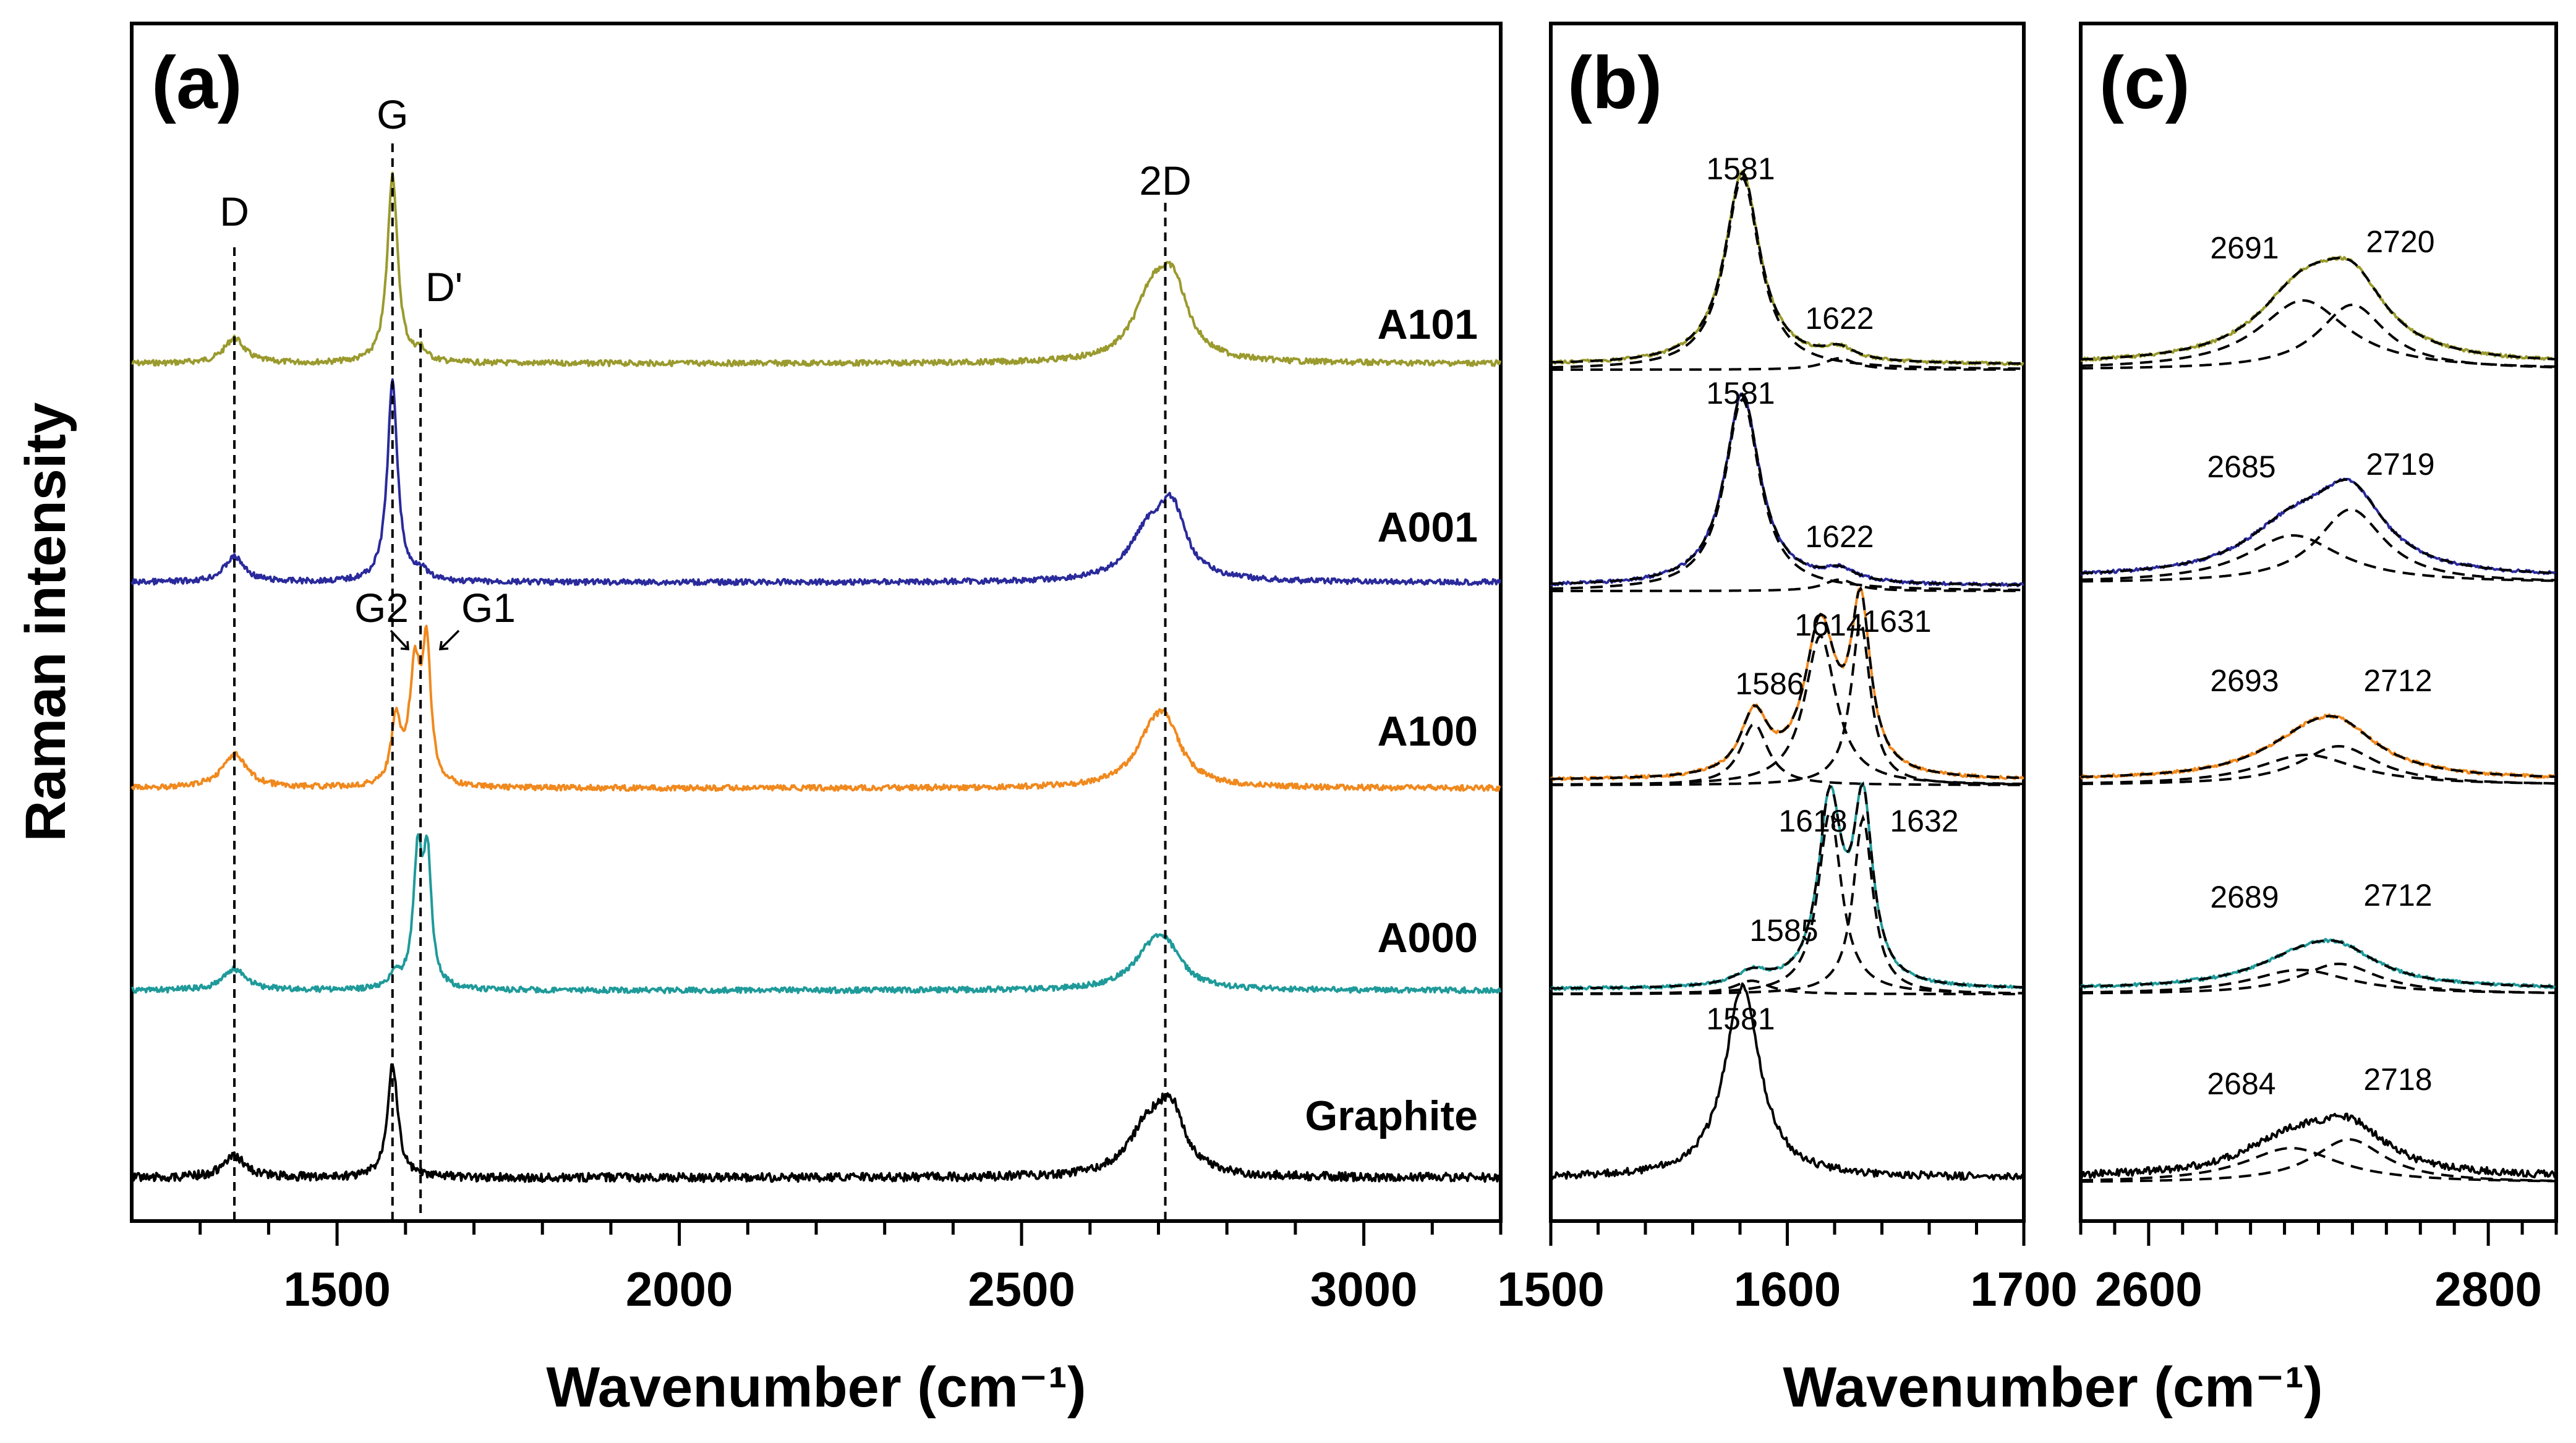  What do you see at coordinates (1896, 621) in the screenshot?
I see `peak-value-b-2-2: 1631` at bounding box center [1896, 621].